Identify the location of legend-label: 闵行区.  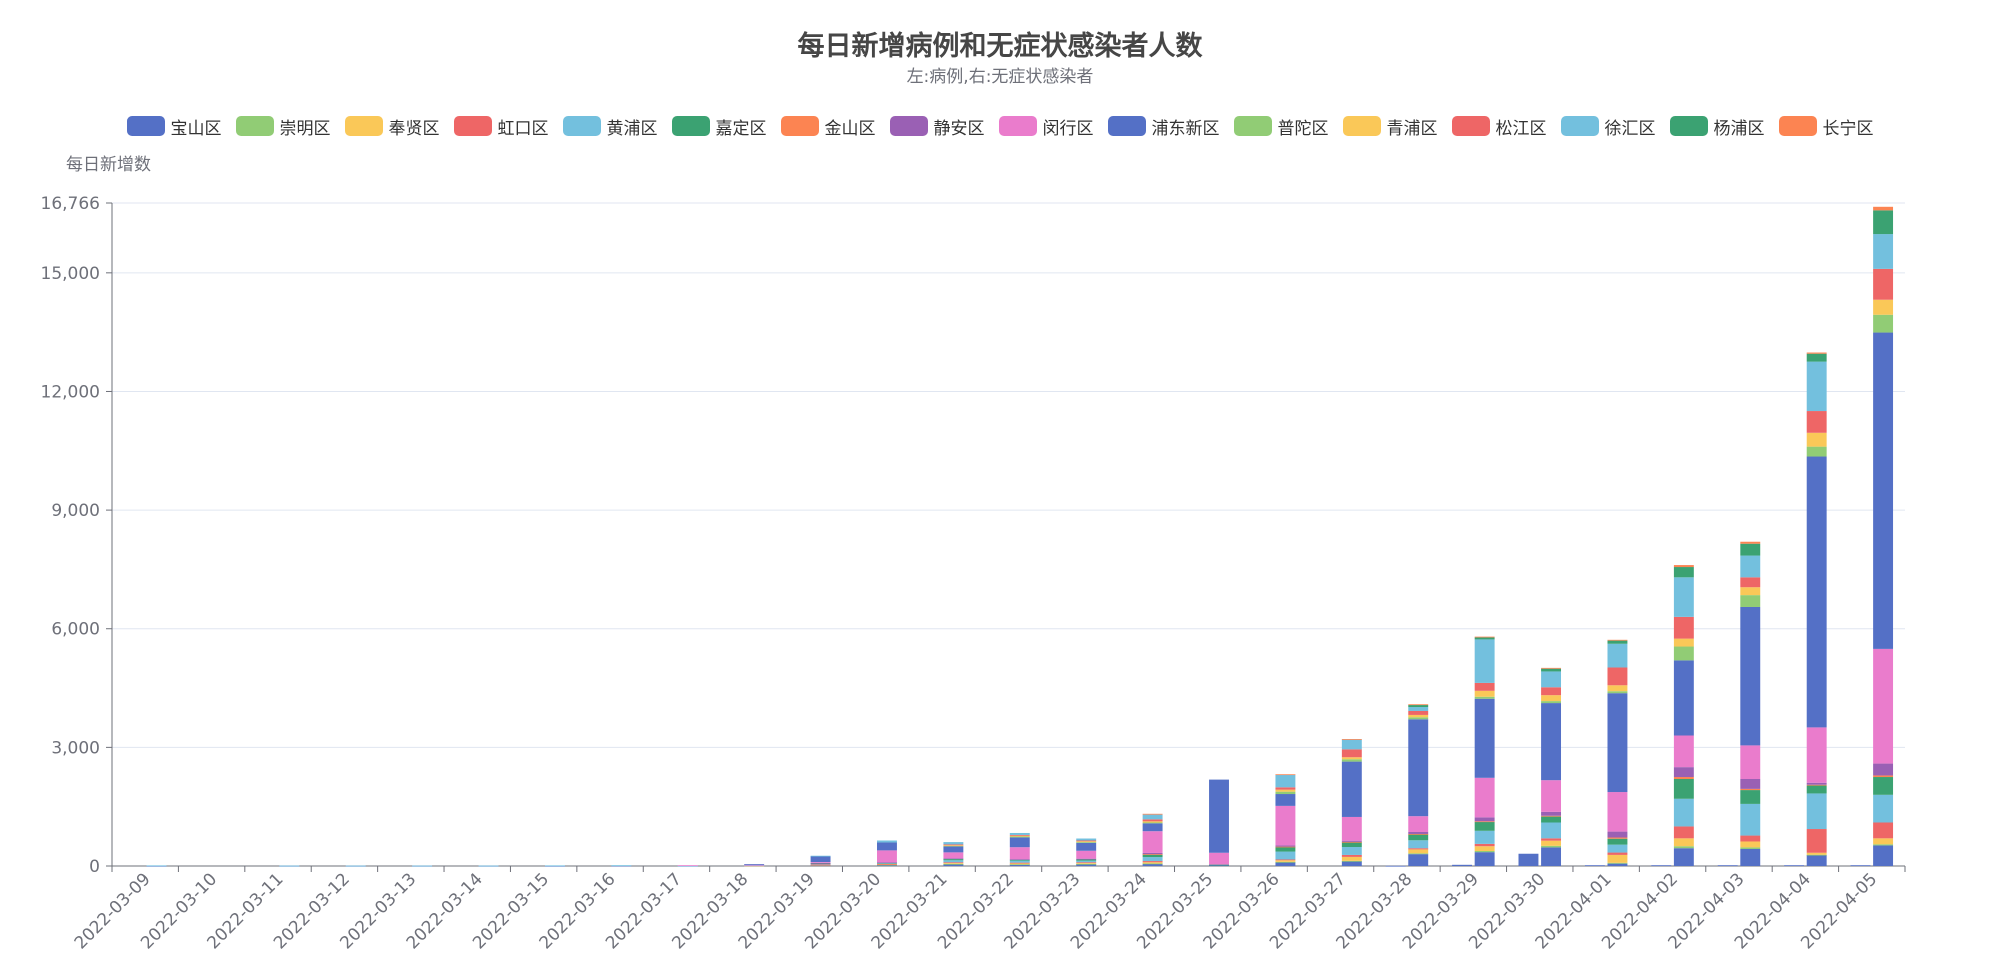
(1068, 128).